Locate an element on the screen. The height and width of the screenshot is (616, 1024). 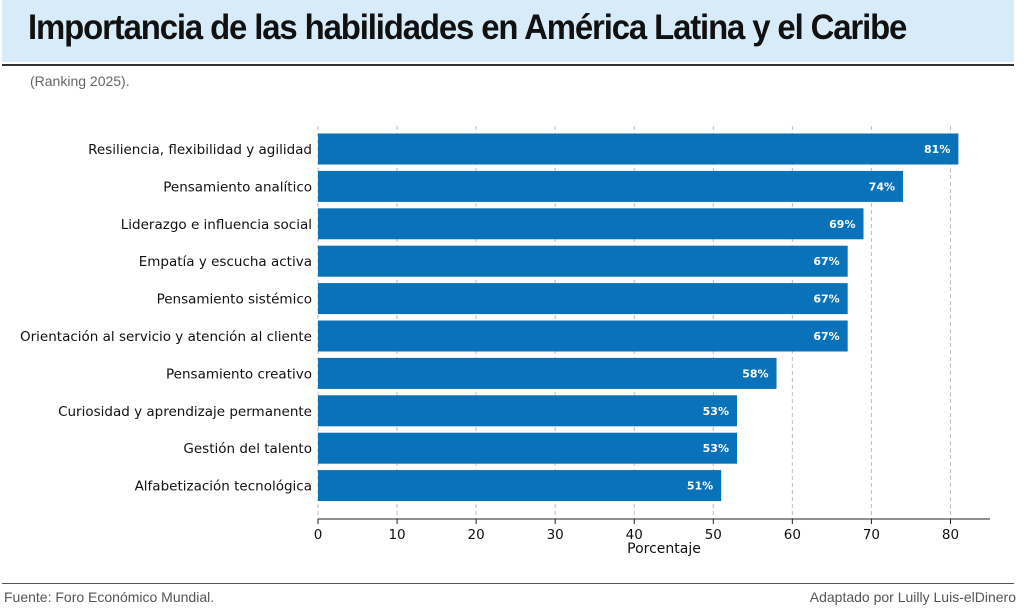
footer-rule is located at coordinates (508, 583).